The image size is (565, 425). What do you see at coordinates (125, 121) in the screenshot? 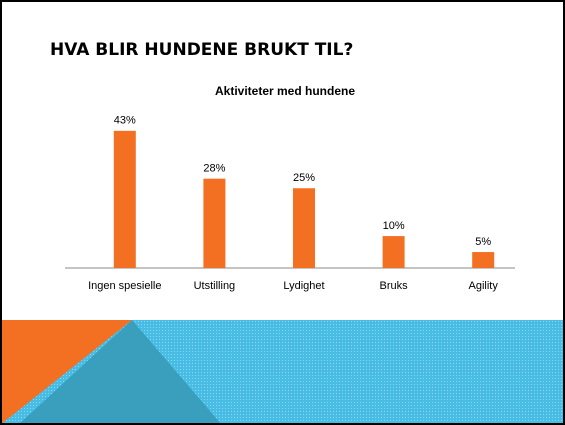
I see `value-label: 43%` at bounding box center [125, 121].